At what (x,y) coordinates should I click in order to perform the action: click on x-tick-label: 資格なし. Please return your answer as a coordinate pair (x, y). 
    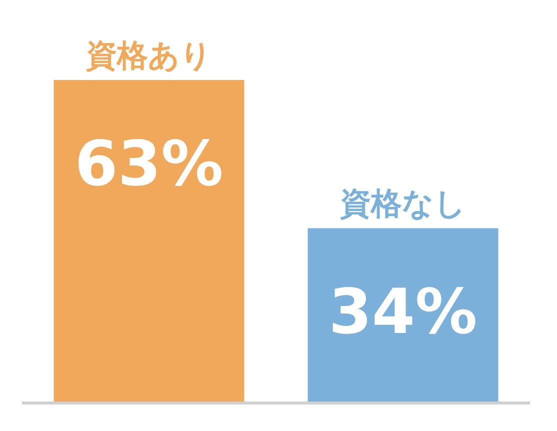
    Looking at the image, I should click on (402, 204).